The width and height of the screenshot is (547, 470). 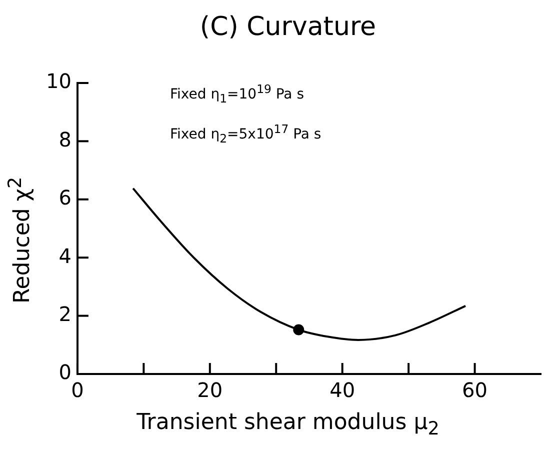 I want to click on y-tick-label: 2, so click(x=65, y=314).